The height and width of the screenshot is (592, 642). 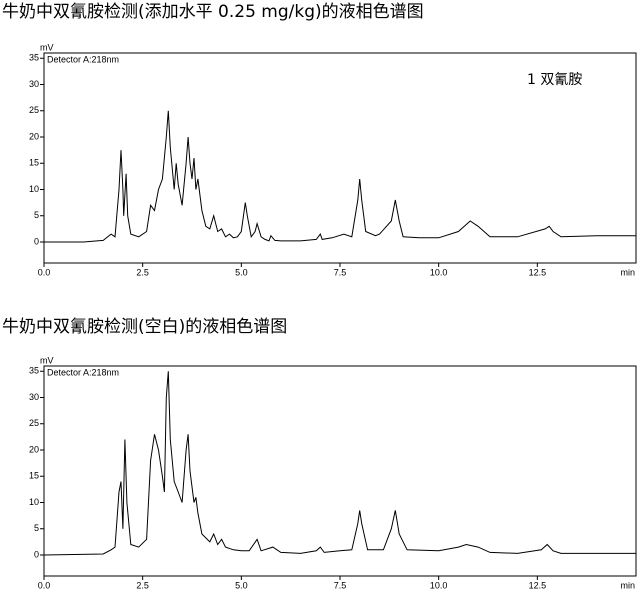 What do you see at coordinates (213, 12) in the screenshot?
I see `chart-title: 牛奶中双氰胺检测(添加水平 0.25 mg/kg)的液相色谱图` at bounding box center [213, 12].